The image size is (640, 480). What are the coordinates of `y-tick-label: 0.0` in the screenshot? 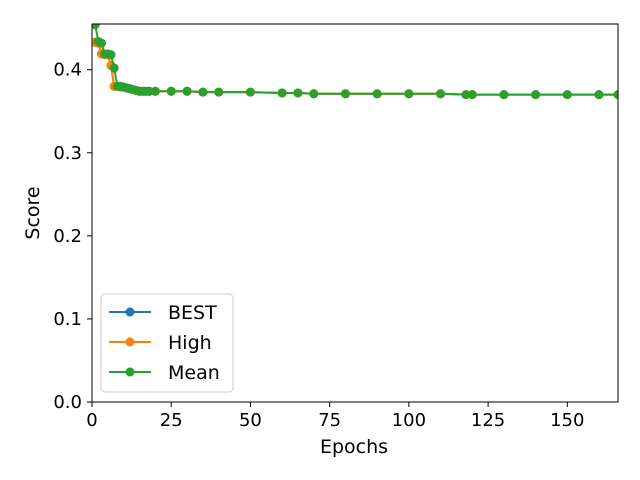 It's located at (67, 402).